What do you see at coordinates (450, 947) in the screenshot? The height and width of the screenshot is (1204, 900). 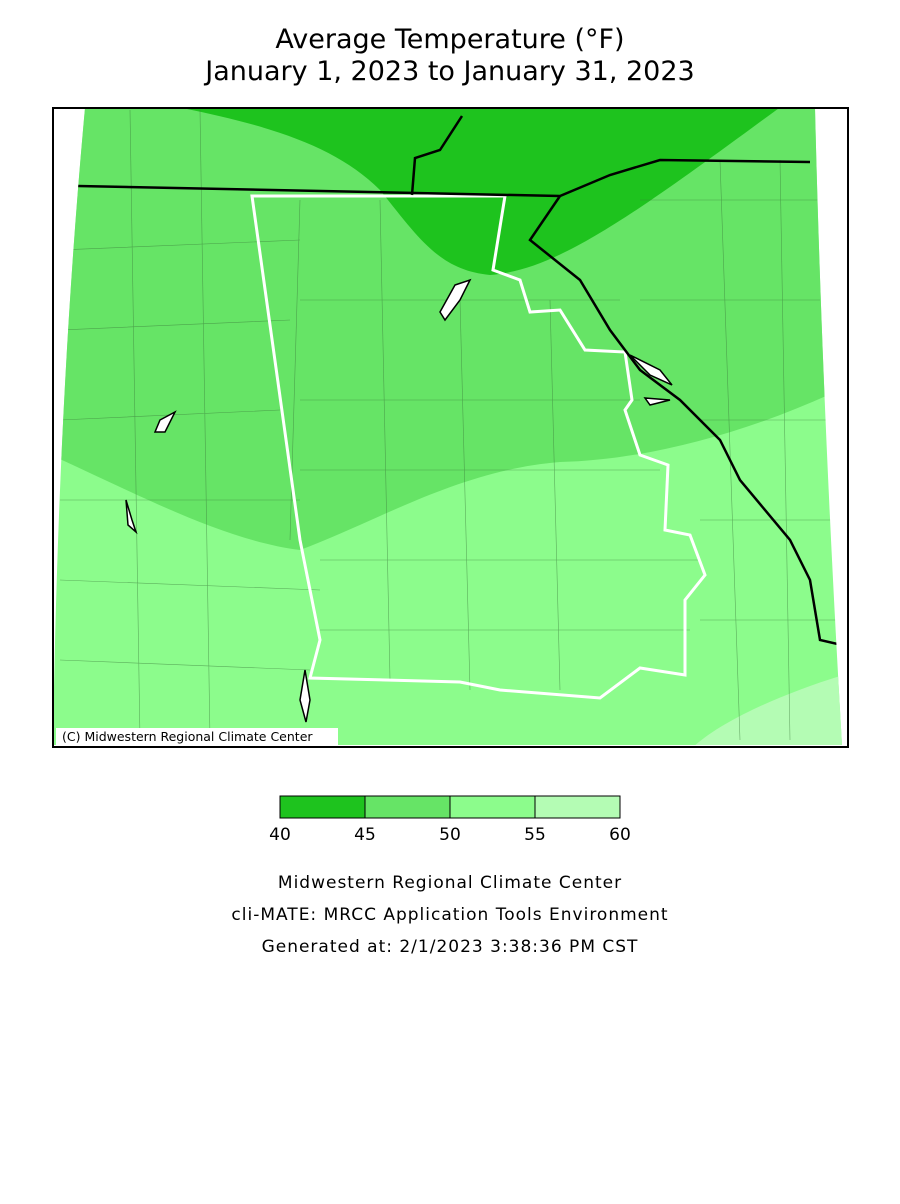 I see `footer-line: Generated at: 2/1/2023 3:38:36 PM CST` at bounding box center [450, 947].